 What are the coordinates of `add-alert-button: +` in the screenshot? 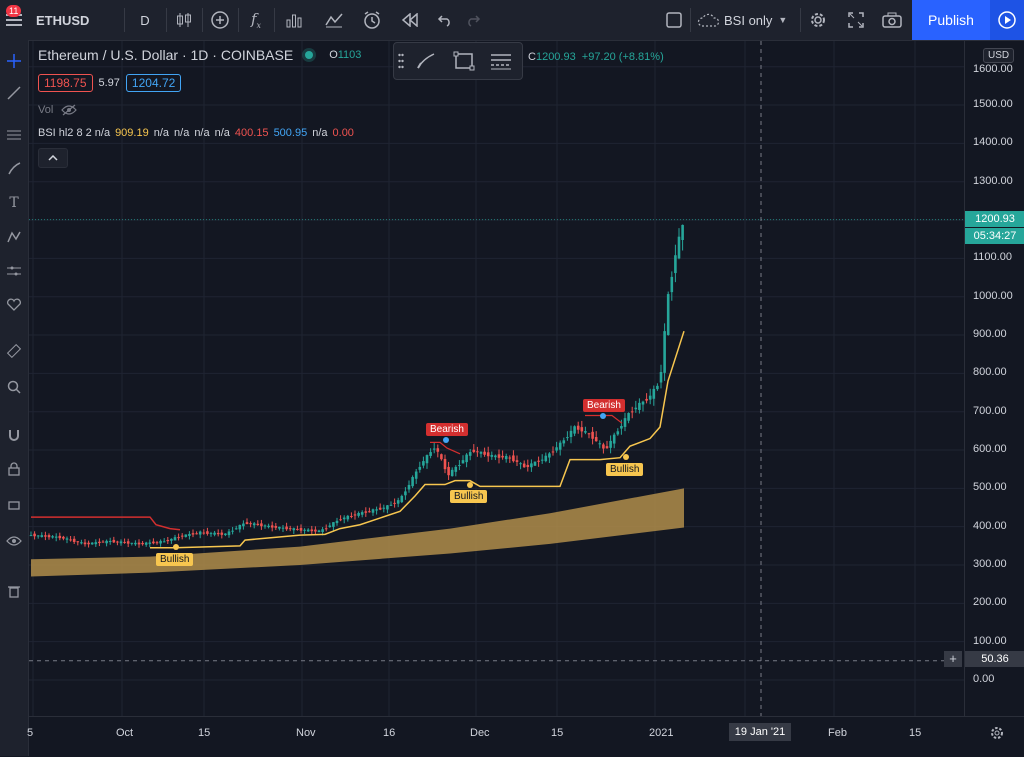 It's located at (953, 659).